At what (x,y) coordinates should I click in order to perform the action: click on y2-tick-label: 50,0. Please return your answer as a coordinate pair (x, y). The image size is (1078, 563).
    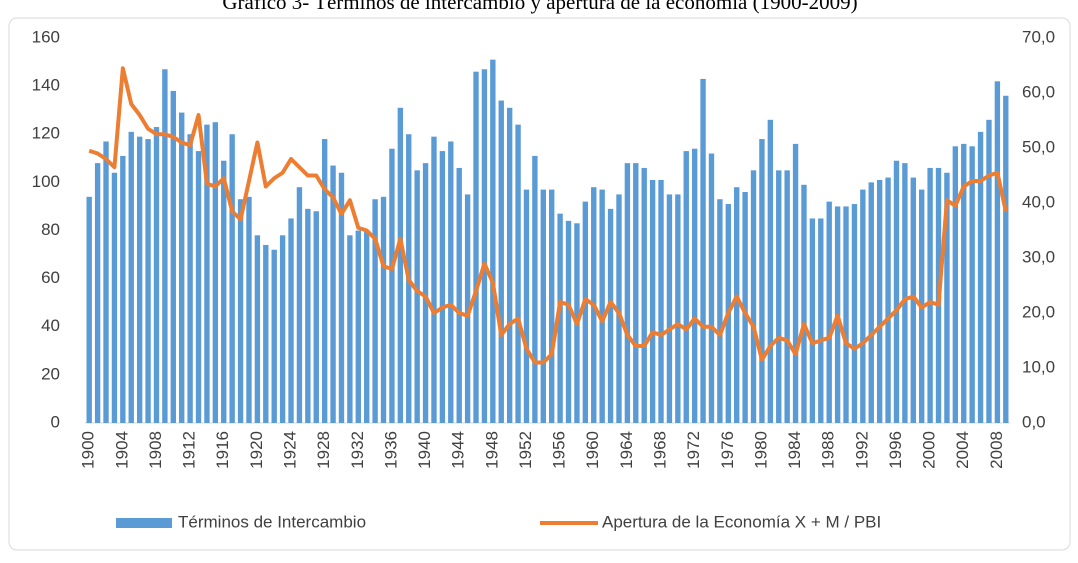
    Looking at the image, I should click on (1038, 146).